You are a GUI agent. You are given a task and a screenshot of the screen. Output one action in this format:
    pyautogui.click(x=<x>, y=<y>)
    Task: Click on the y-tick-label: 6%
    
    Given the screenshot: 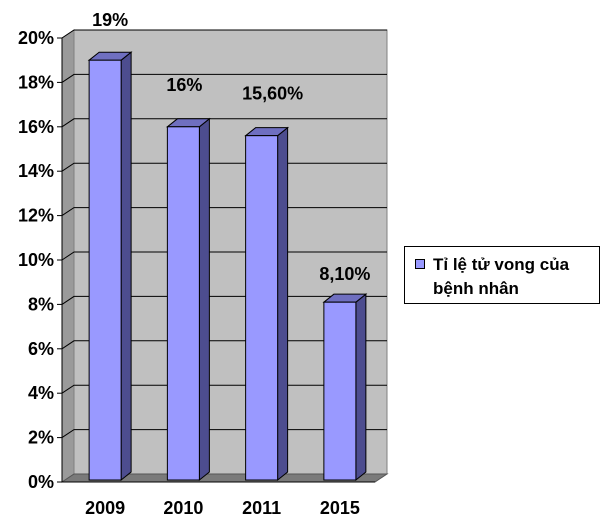 What is the action you would take?
    pyautogui.click(x=41, y=349)
    